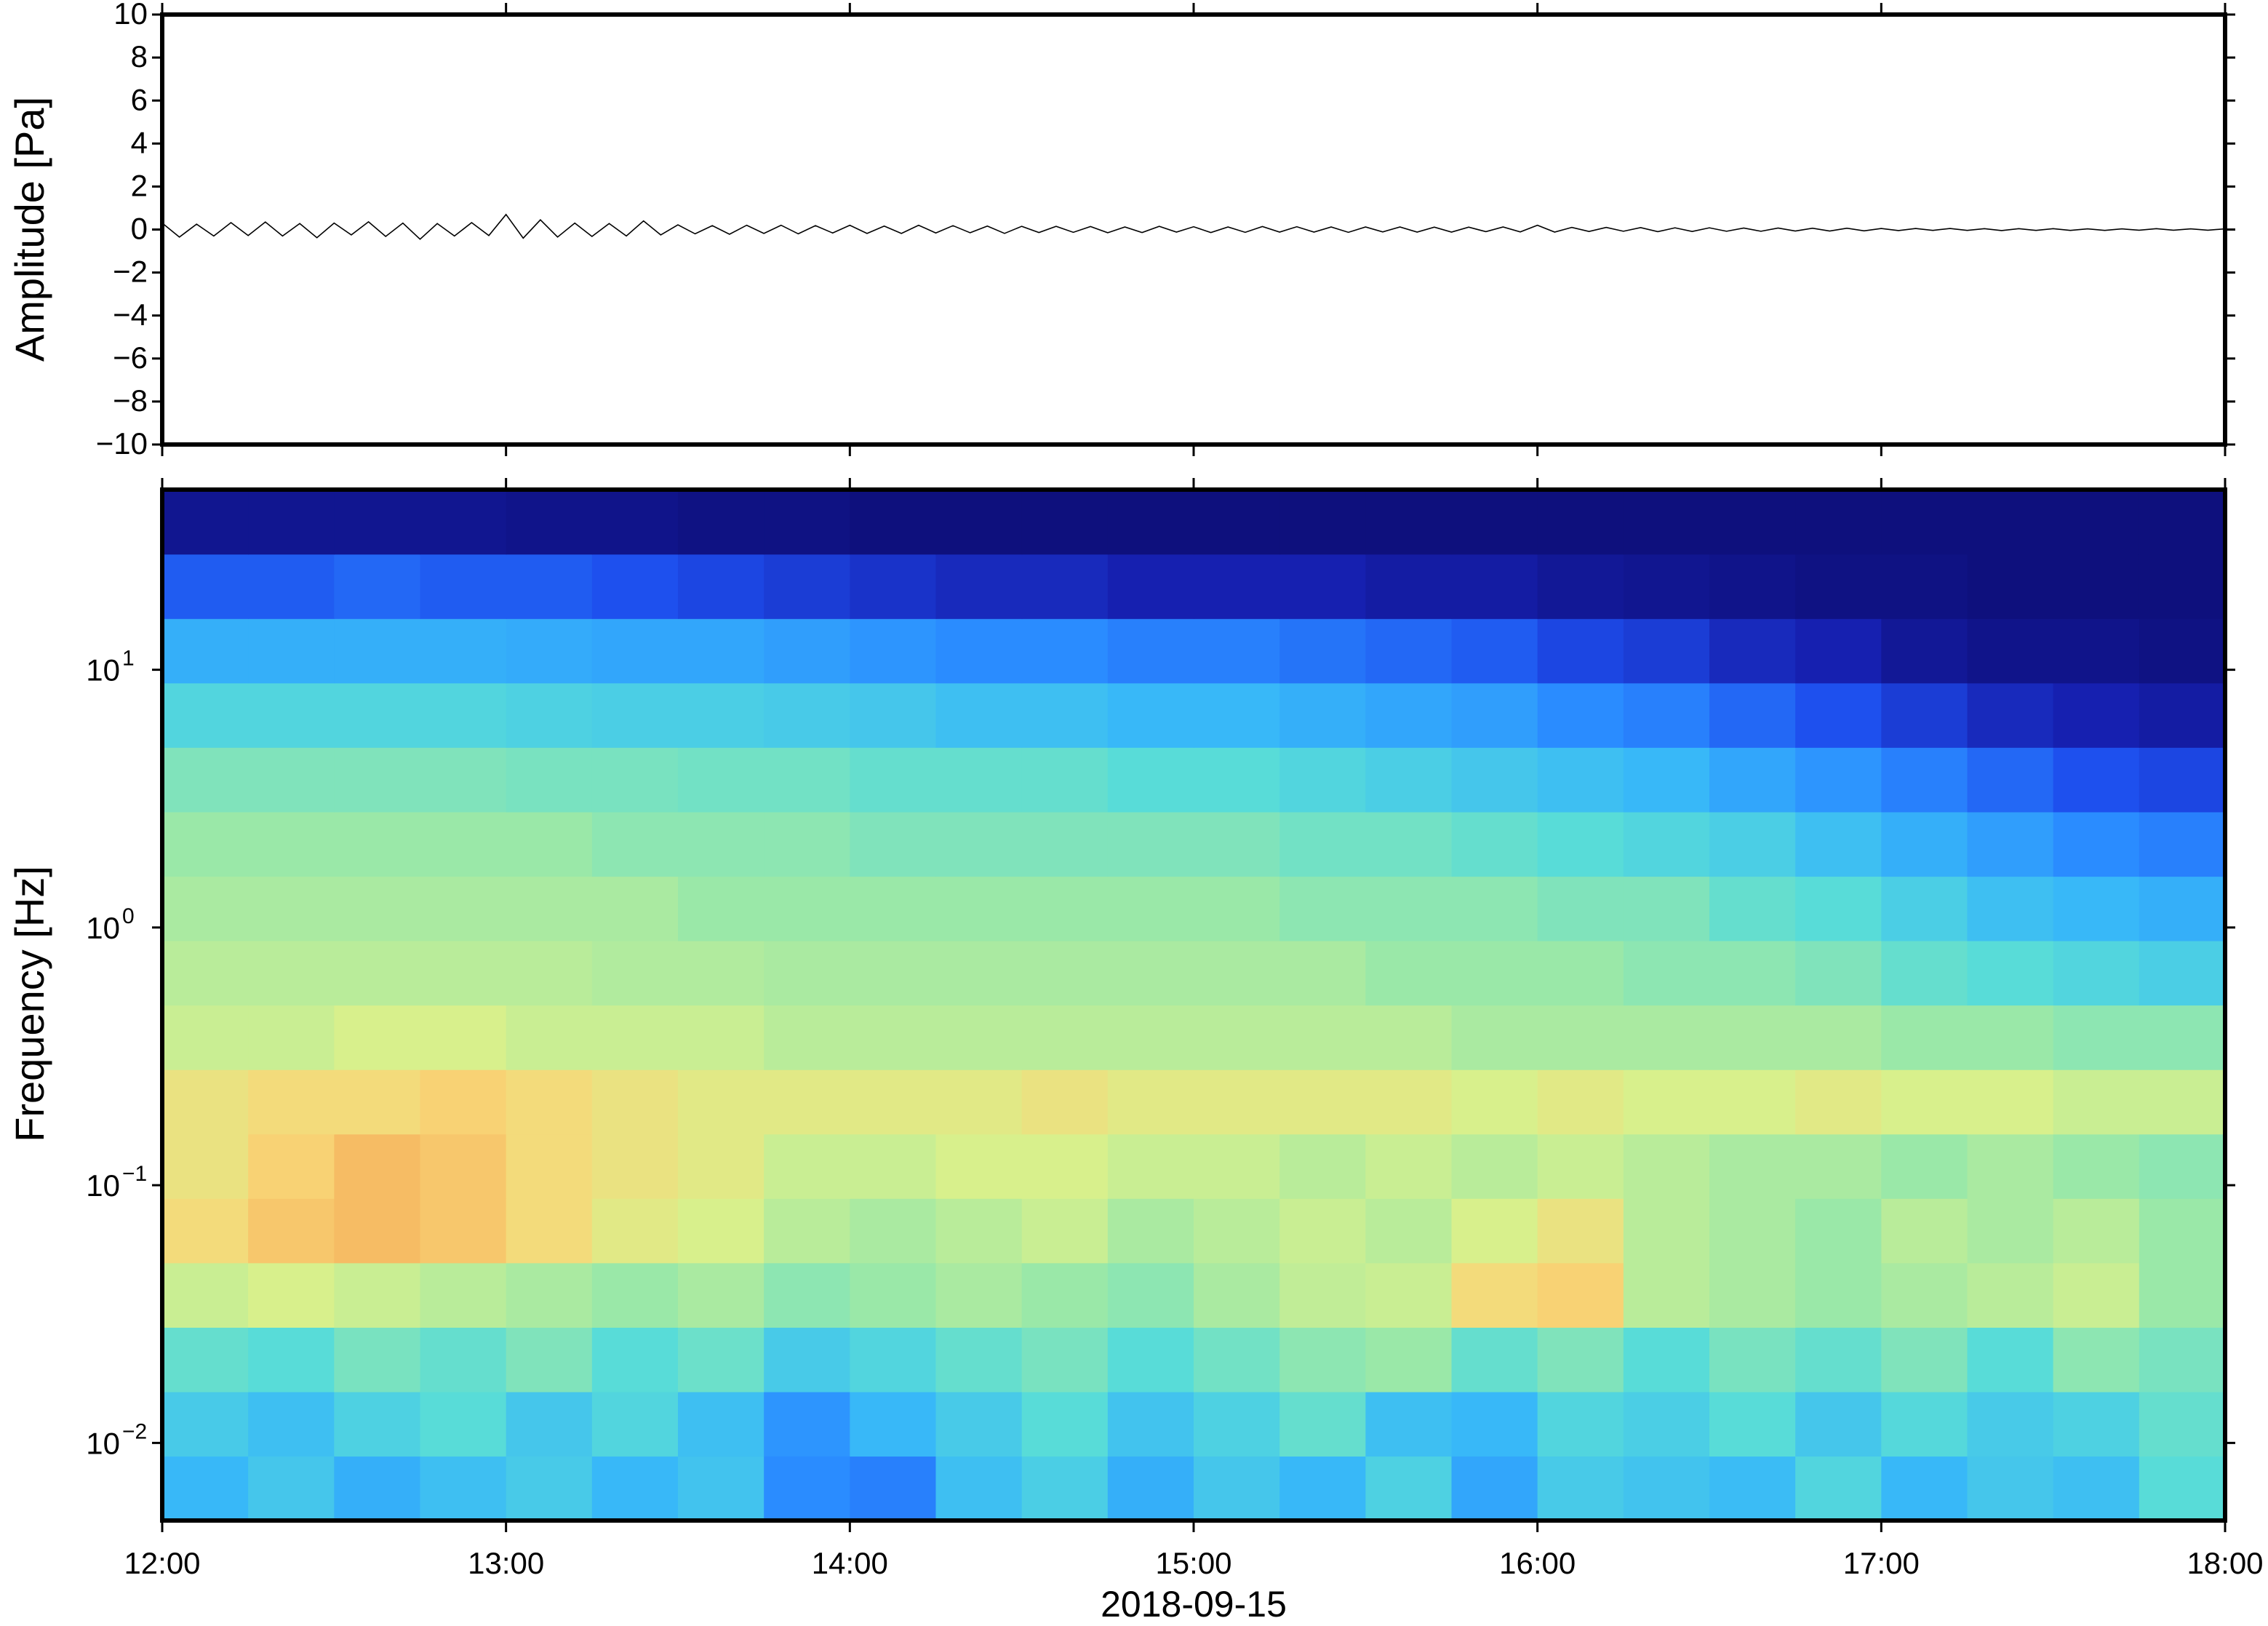  Describe the element at coordinates (122, 443) in the screenshot. I see `y-tick-label: −10` at that location.